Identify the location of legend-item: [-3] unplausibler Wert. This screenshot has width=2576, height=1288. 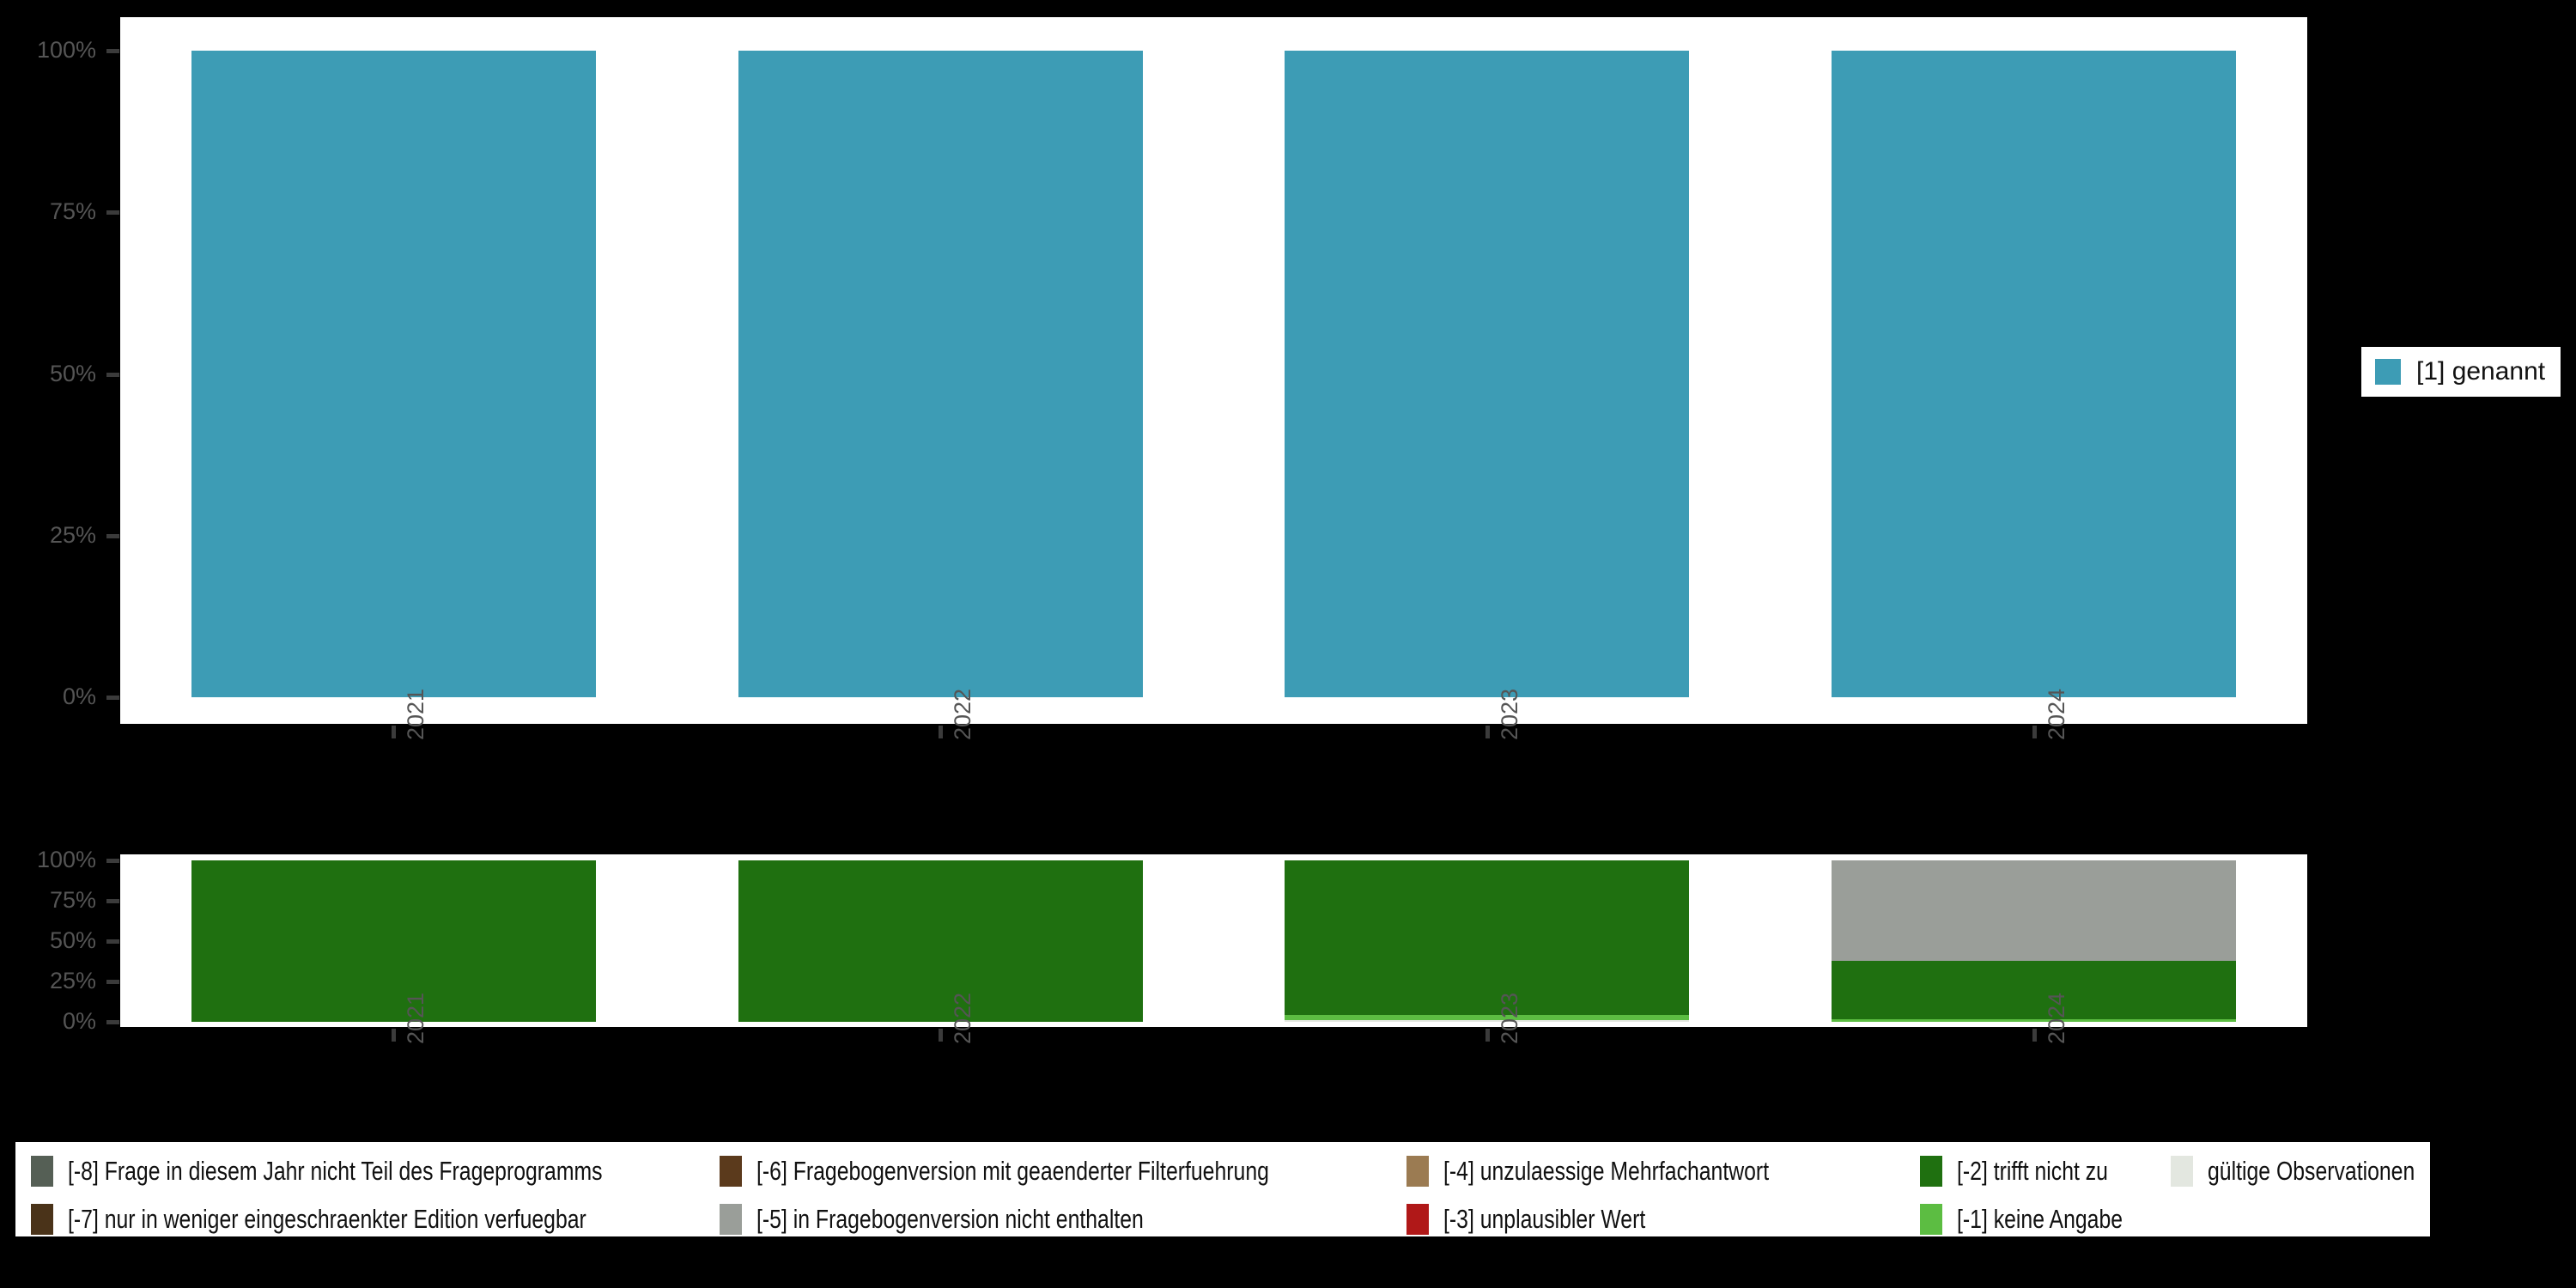
(1551, 1218).